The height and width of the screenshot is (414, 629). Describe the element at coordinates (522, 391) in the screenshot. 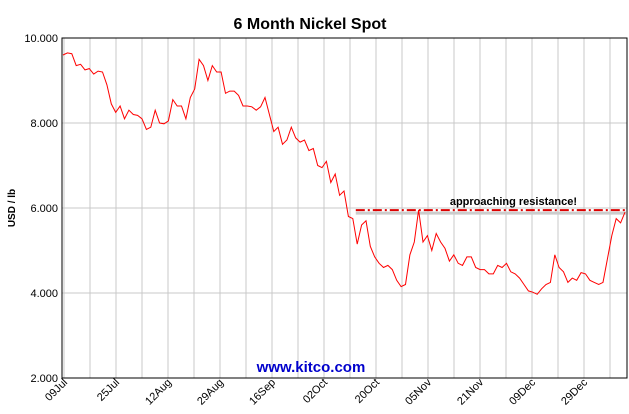

I see `x-tick-label: 09Dec` at that location.